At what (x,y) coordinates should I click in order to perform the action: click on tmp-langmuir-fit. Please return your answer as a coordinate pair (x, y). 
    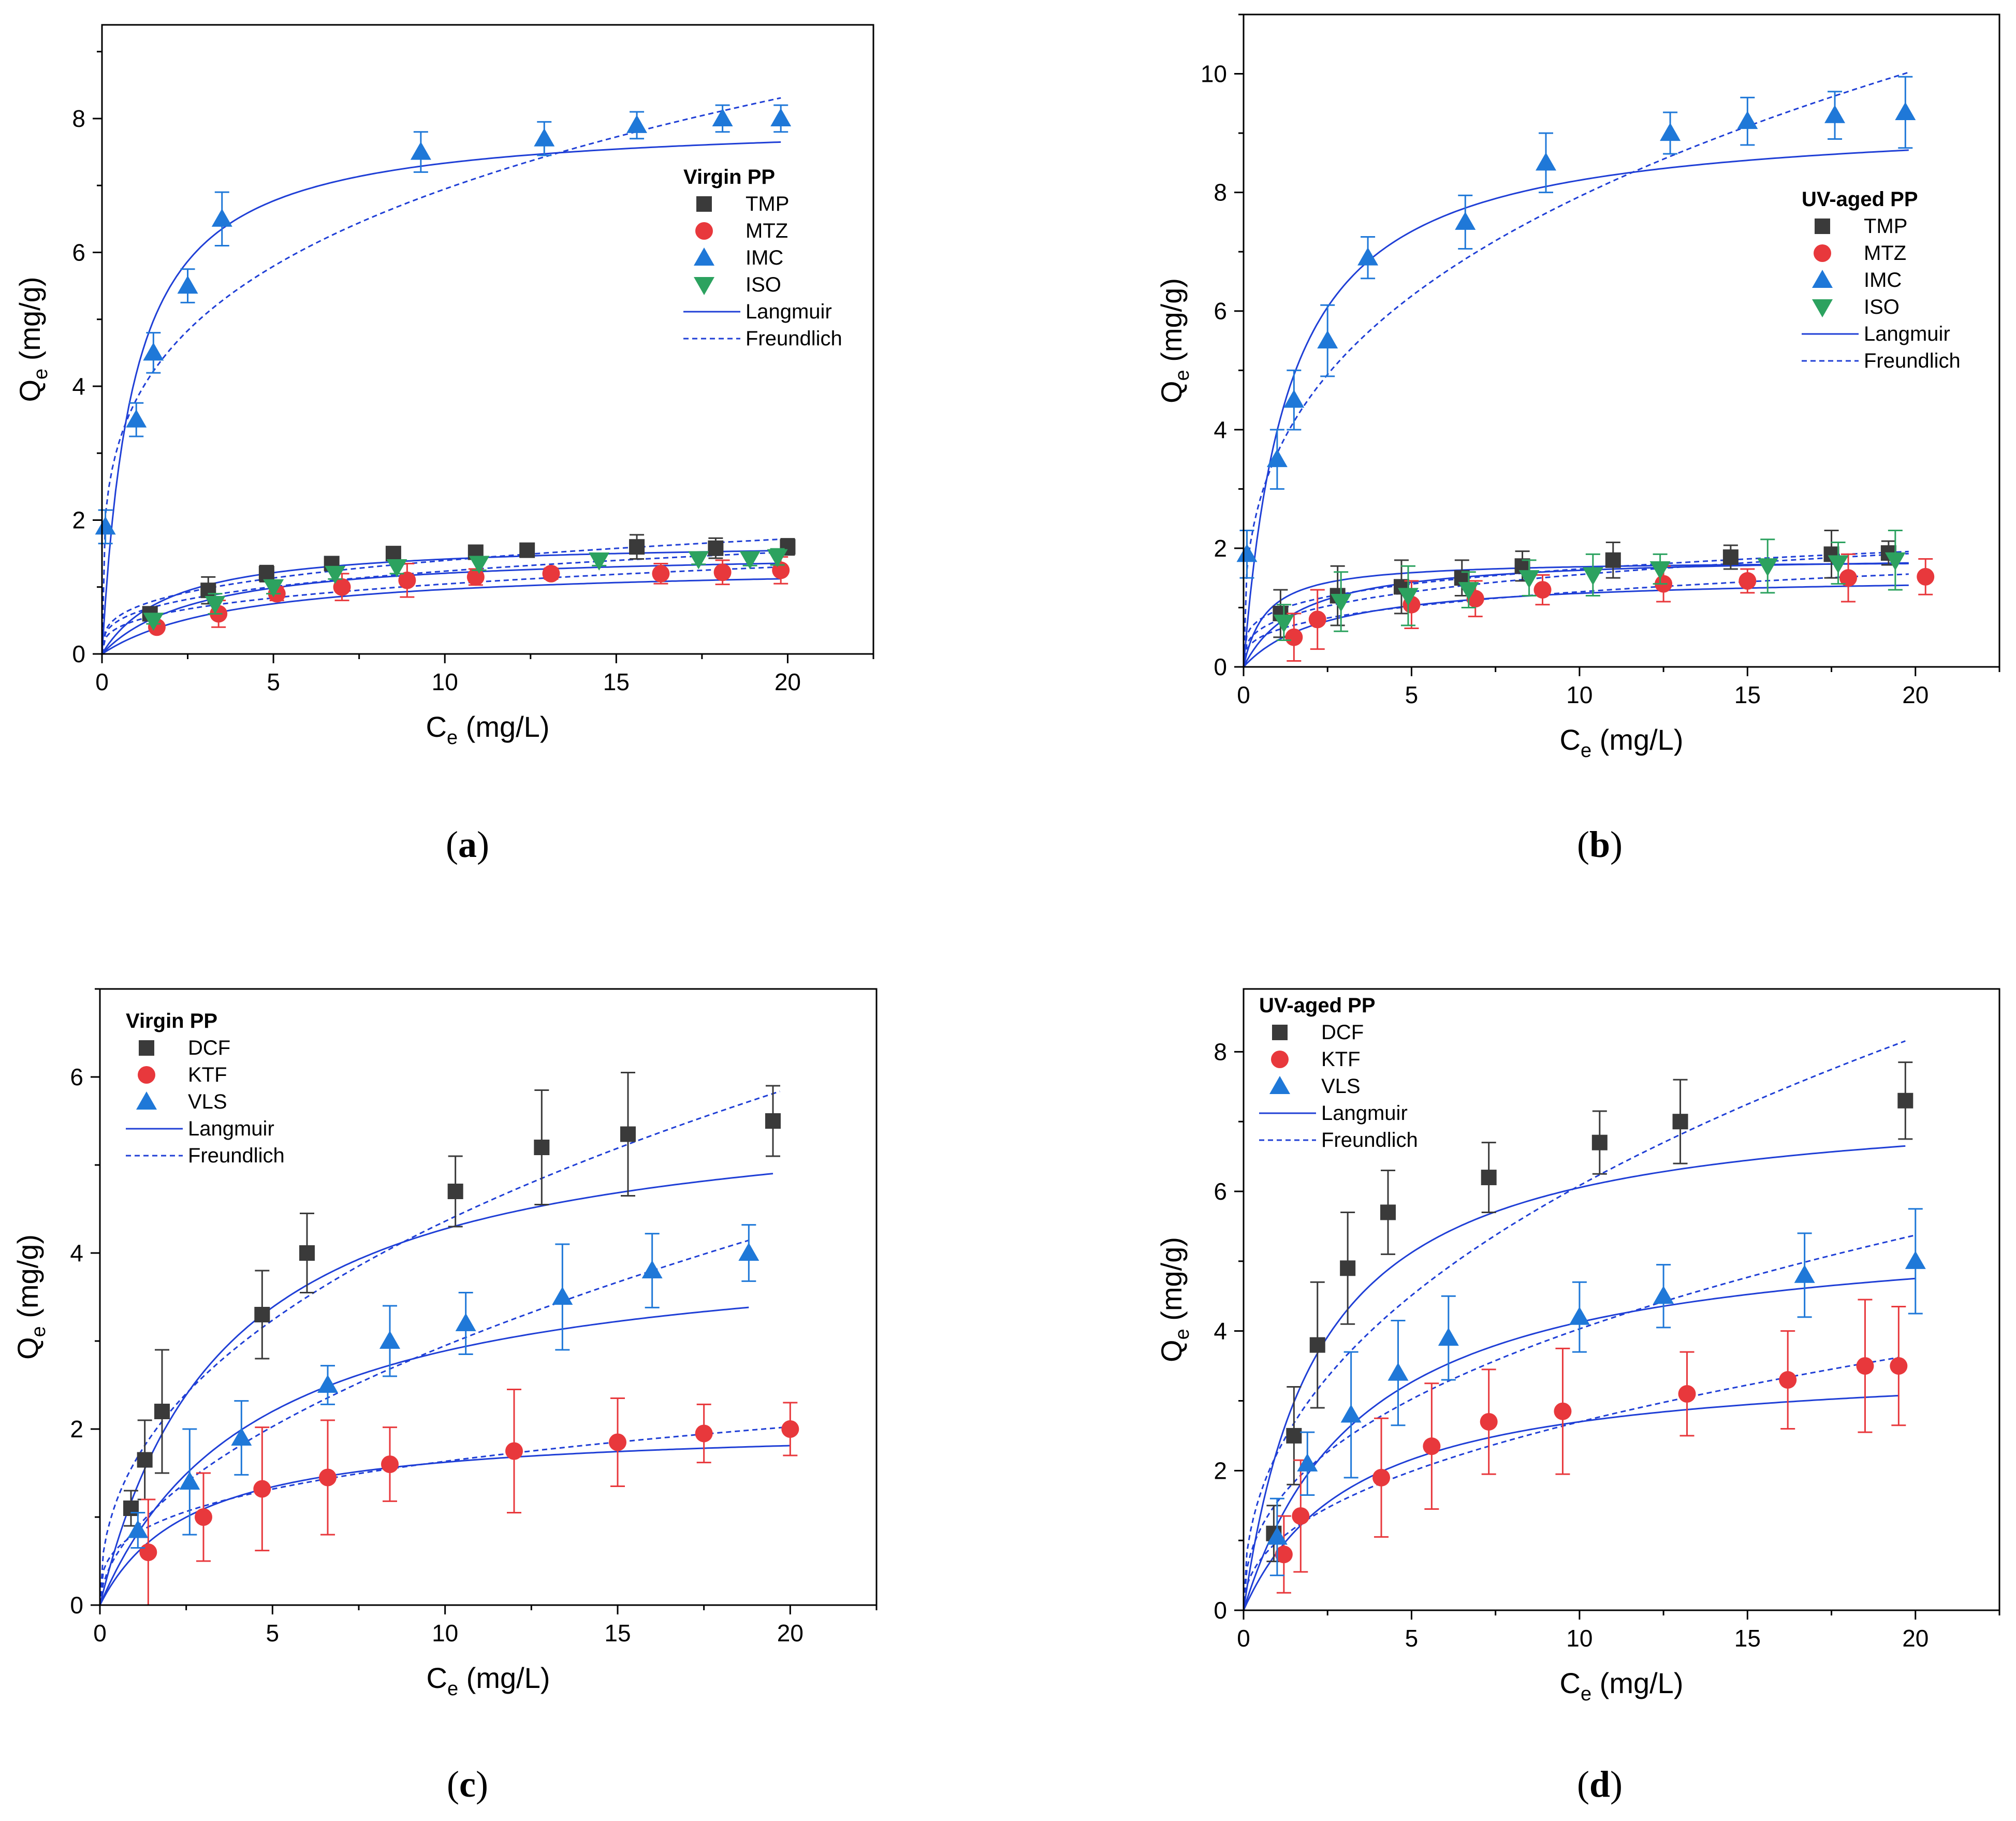
    Looking at the image, I should click on (1576, 615).